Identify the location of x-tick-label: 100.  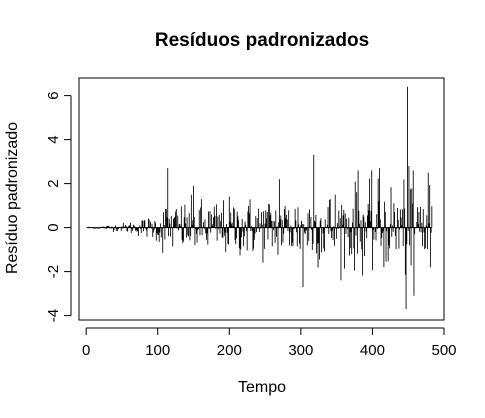
(157, 350).